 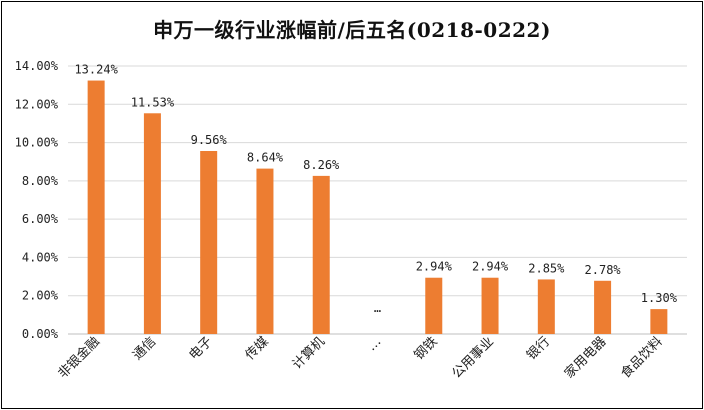 I want to click on x-category-label: 银行, so click(x=538, y=348).